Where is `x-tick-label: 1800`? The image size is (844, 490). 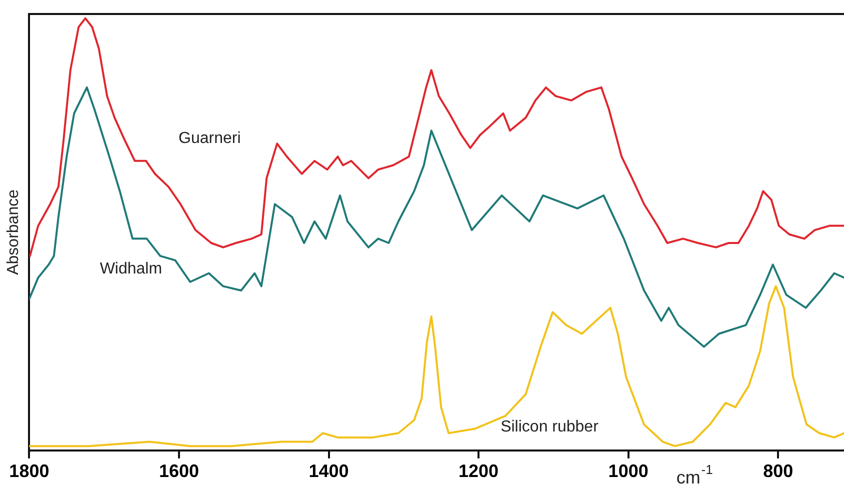 x-tick-label: 1800 is located at coordinates (29, 471).